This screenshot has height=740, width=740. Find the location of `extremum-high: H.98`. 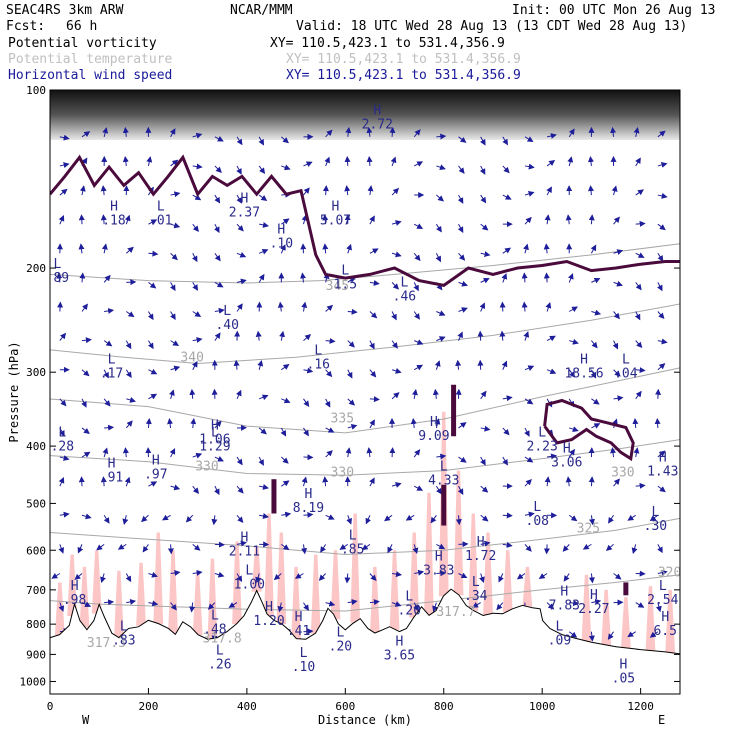

extremum-high: H.98 is located at coordinates (74, 593).